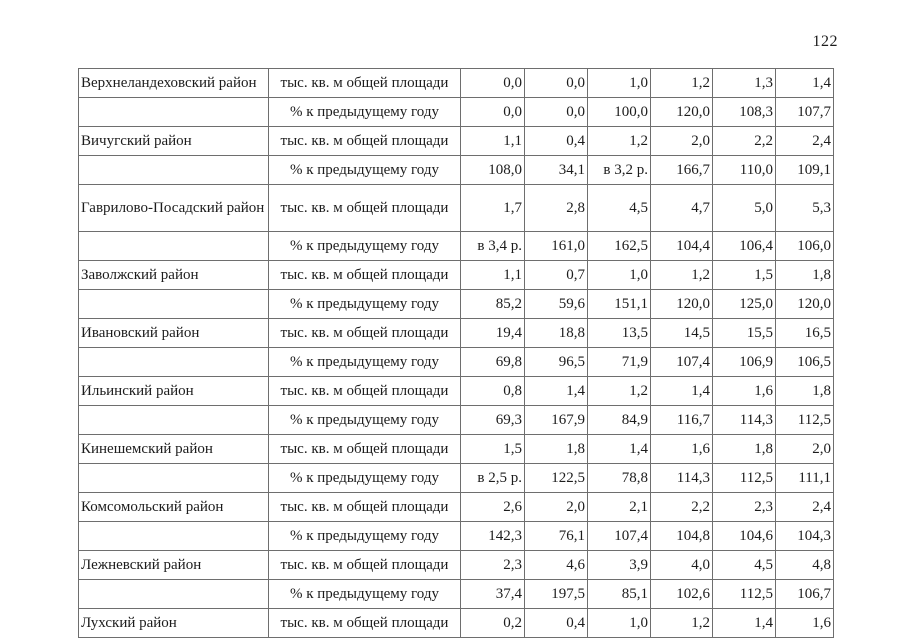 The image size is (905, 640). What do you see at coordinates (492, 333) in the screenshot?
I see `value-cell: 19,4` at bounding box center [492, 333].